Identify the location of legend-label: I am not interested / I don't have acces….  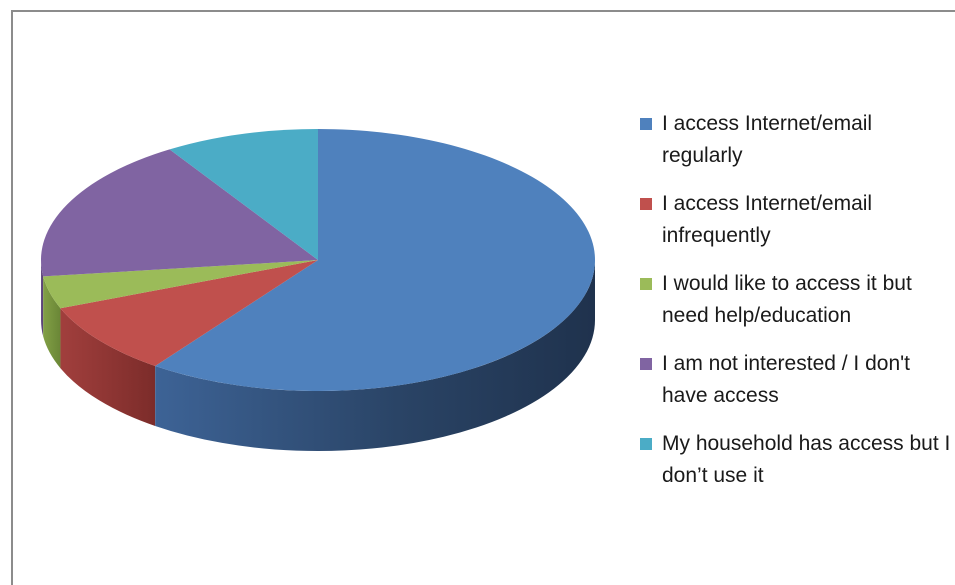
(786, 379).